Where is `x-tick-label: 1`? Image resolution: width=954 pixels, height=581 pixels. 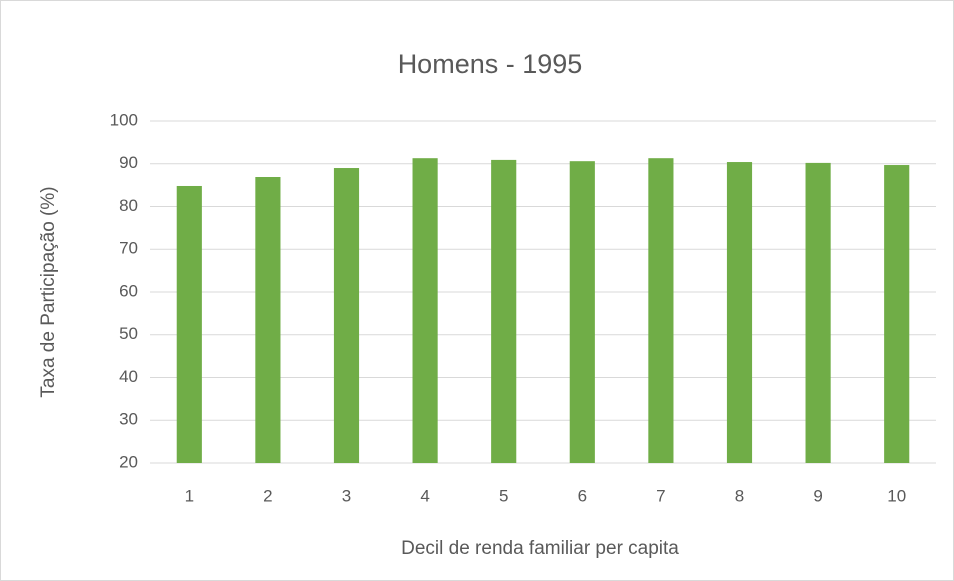
x-tick-label: 1 is located at coordinates (189, 495).